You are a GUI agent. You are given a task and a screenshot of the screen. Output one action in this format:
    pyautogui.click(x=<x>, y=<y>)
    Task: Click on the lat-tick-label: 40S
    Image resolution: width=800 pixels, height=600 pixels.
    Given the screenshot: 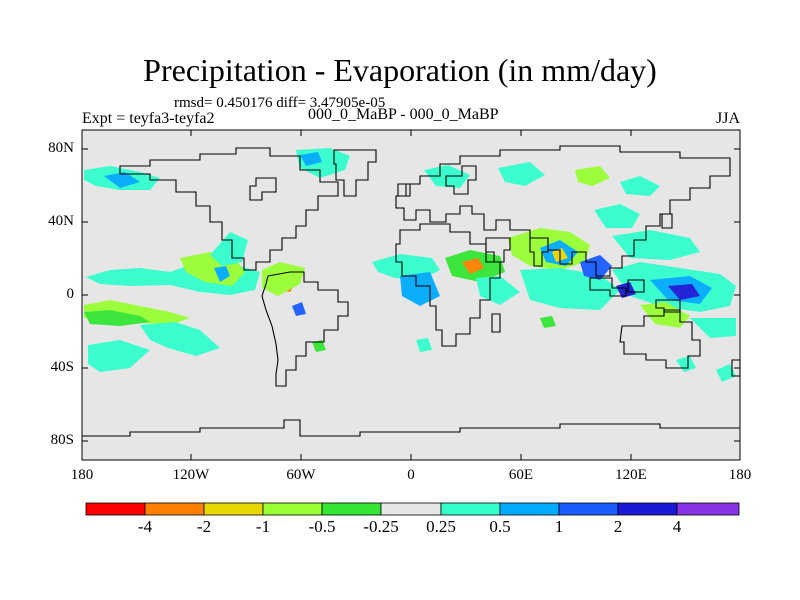 What is the action you would take?
    pyautogui.click(x=62, y=367)
    